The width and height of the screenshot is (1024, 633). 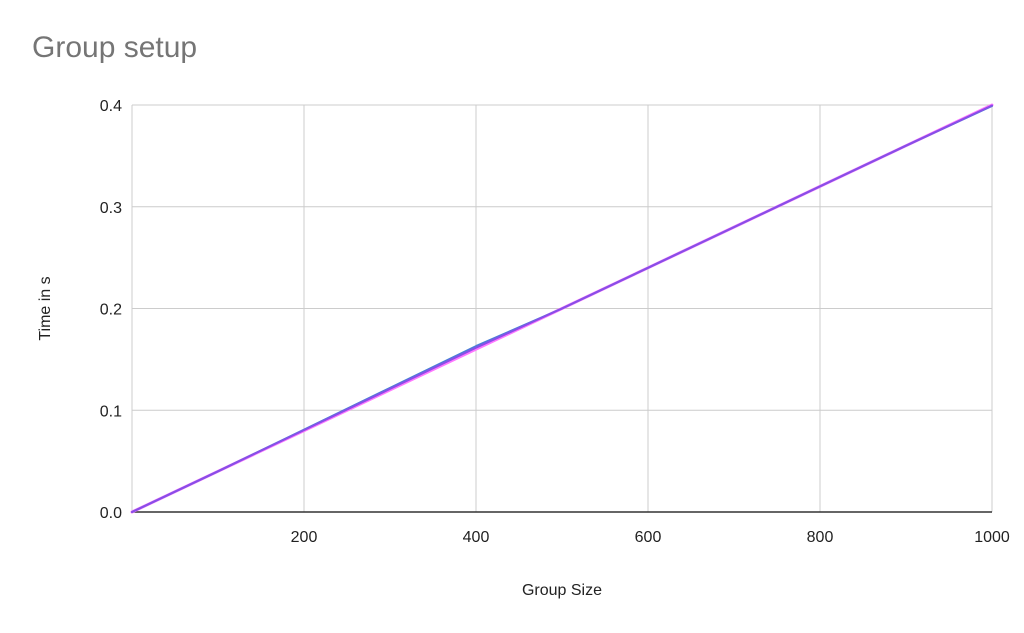 I want to click on y-tick-label: 0.2, so click(x=111, y=310).